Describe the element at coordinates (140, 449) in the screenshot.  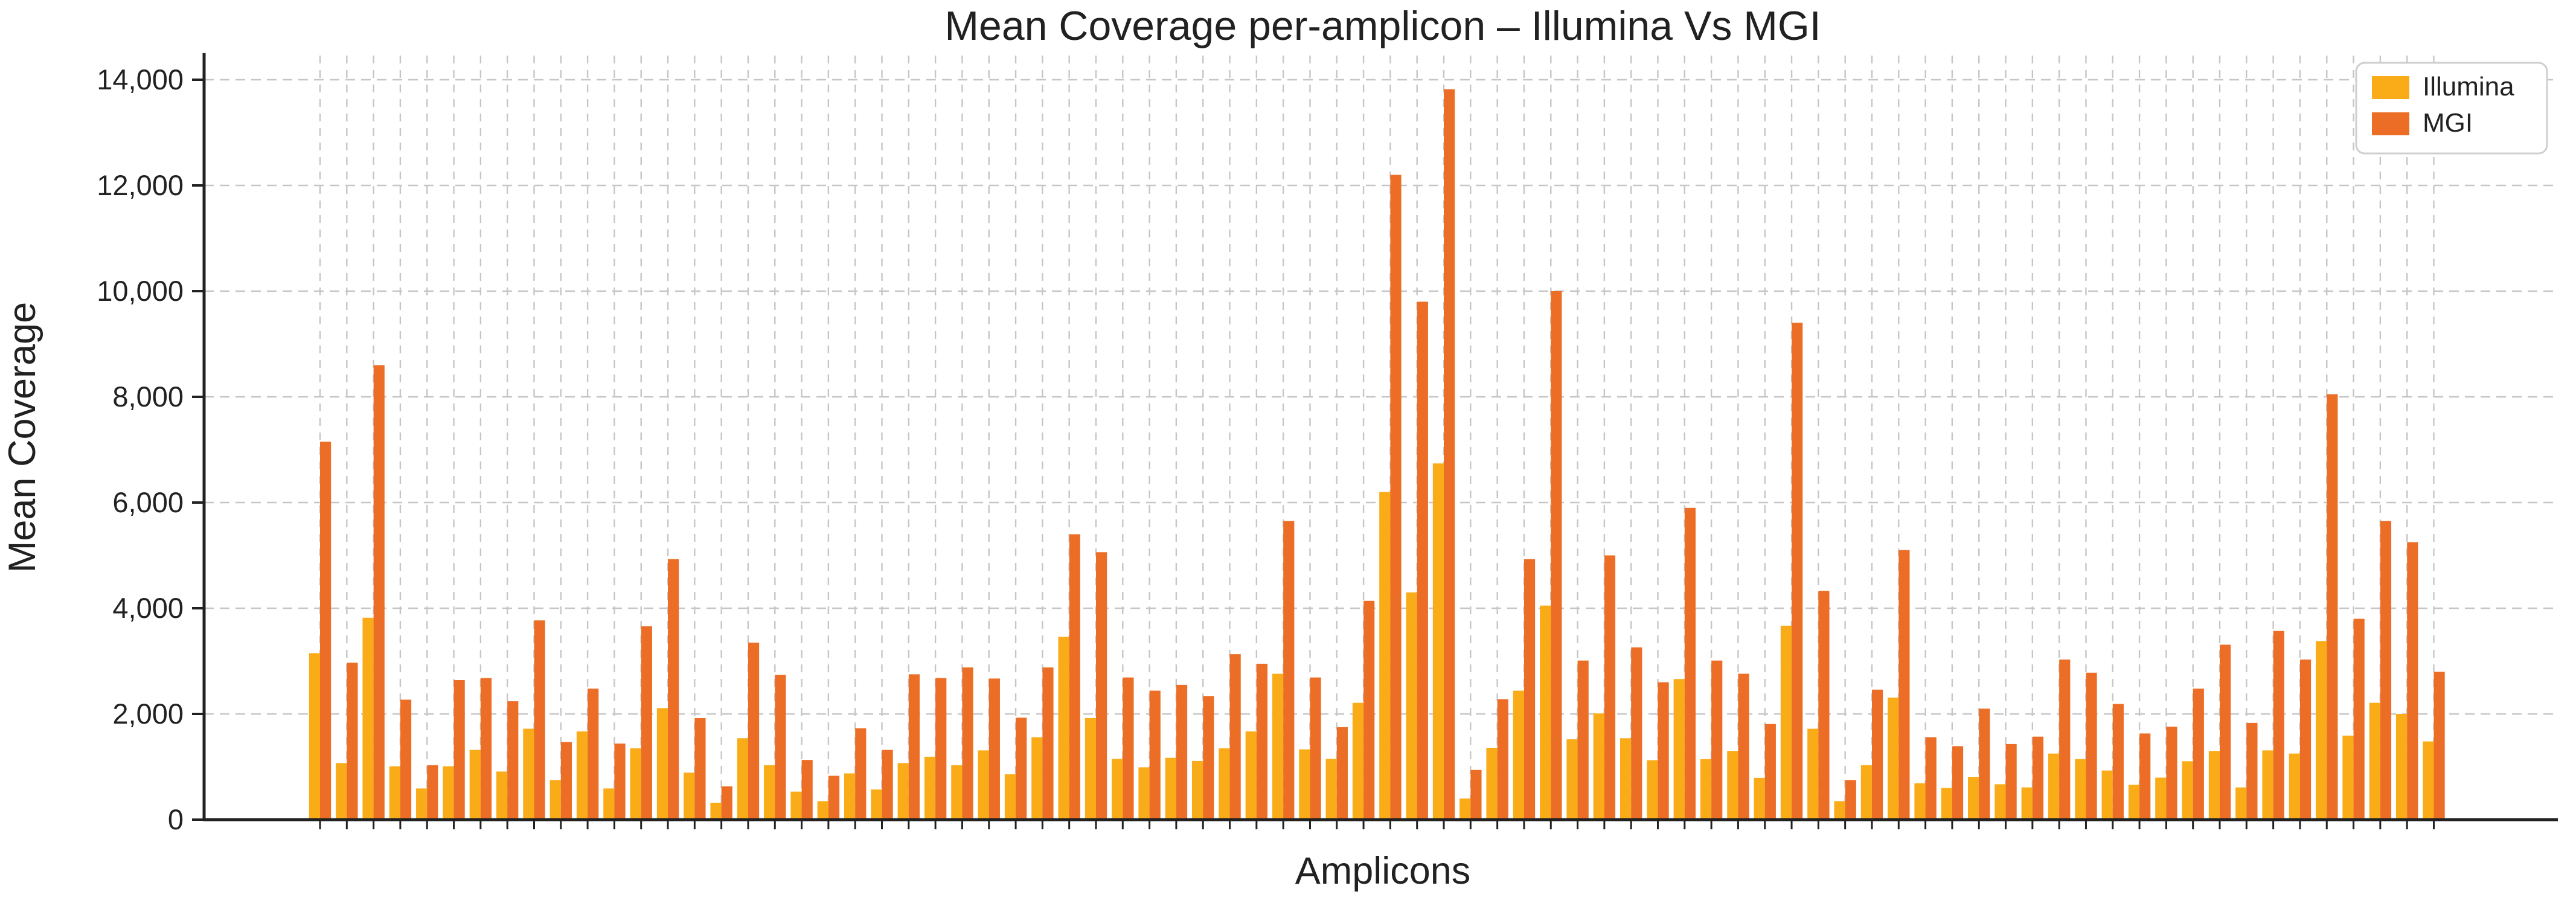
I see `y-axis-tick-labels: 0 2,000 4,000 6,000 8,000 10,000 12,000 14,000` at that location.